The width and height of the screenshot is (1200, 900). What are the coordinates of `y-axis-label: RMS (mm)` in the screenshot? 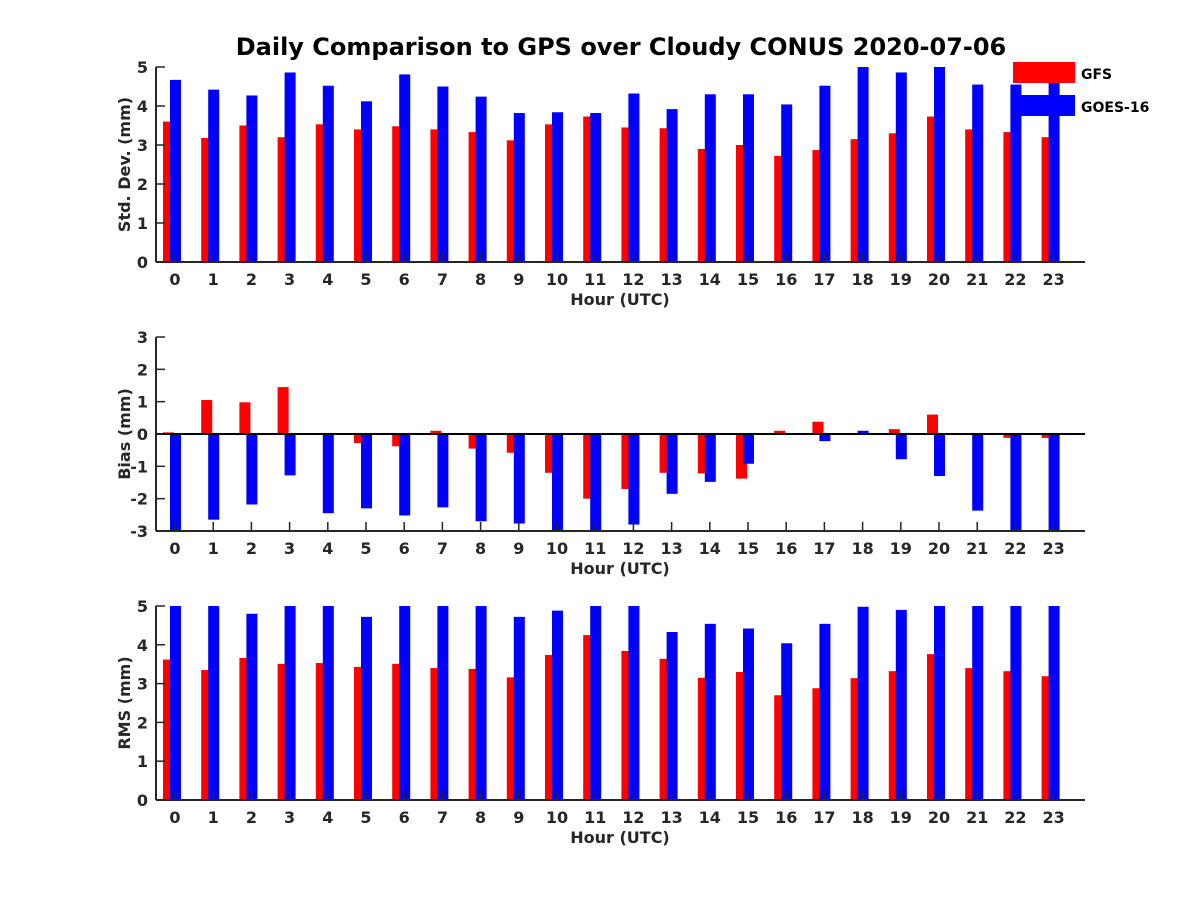 It's located at (124, 702).